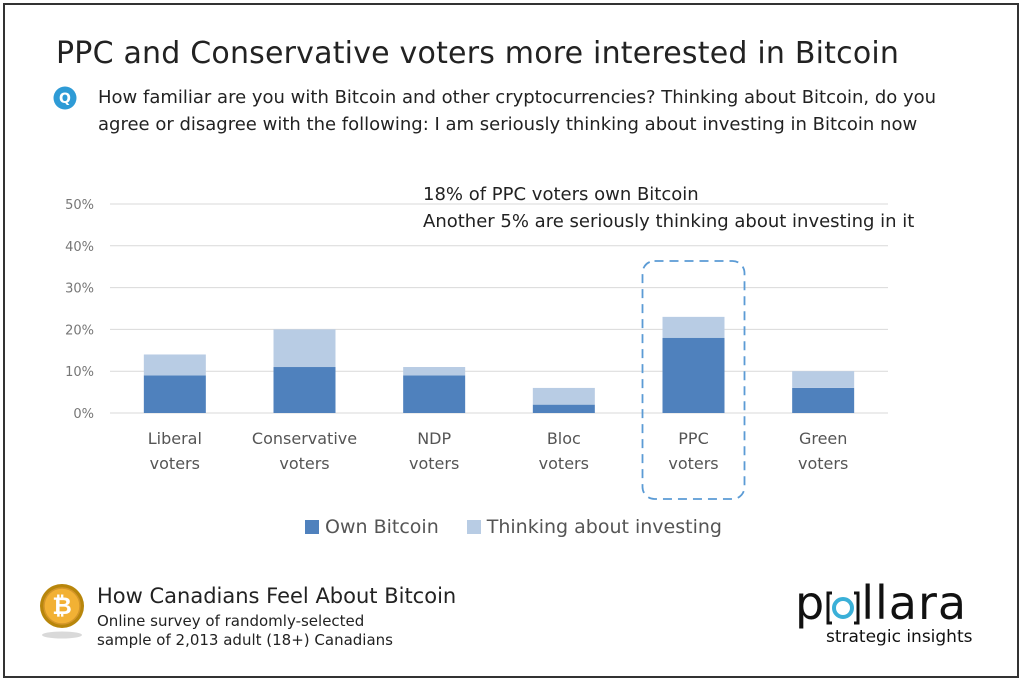  I want to click on legend-item-own: Own Bitcoin, so click(372, 527).